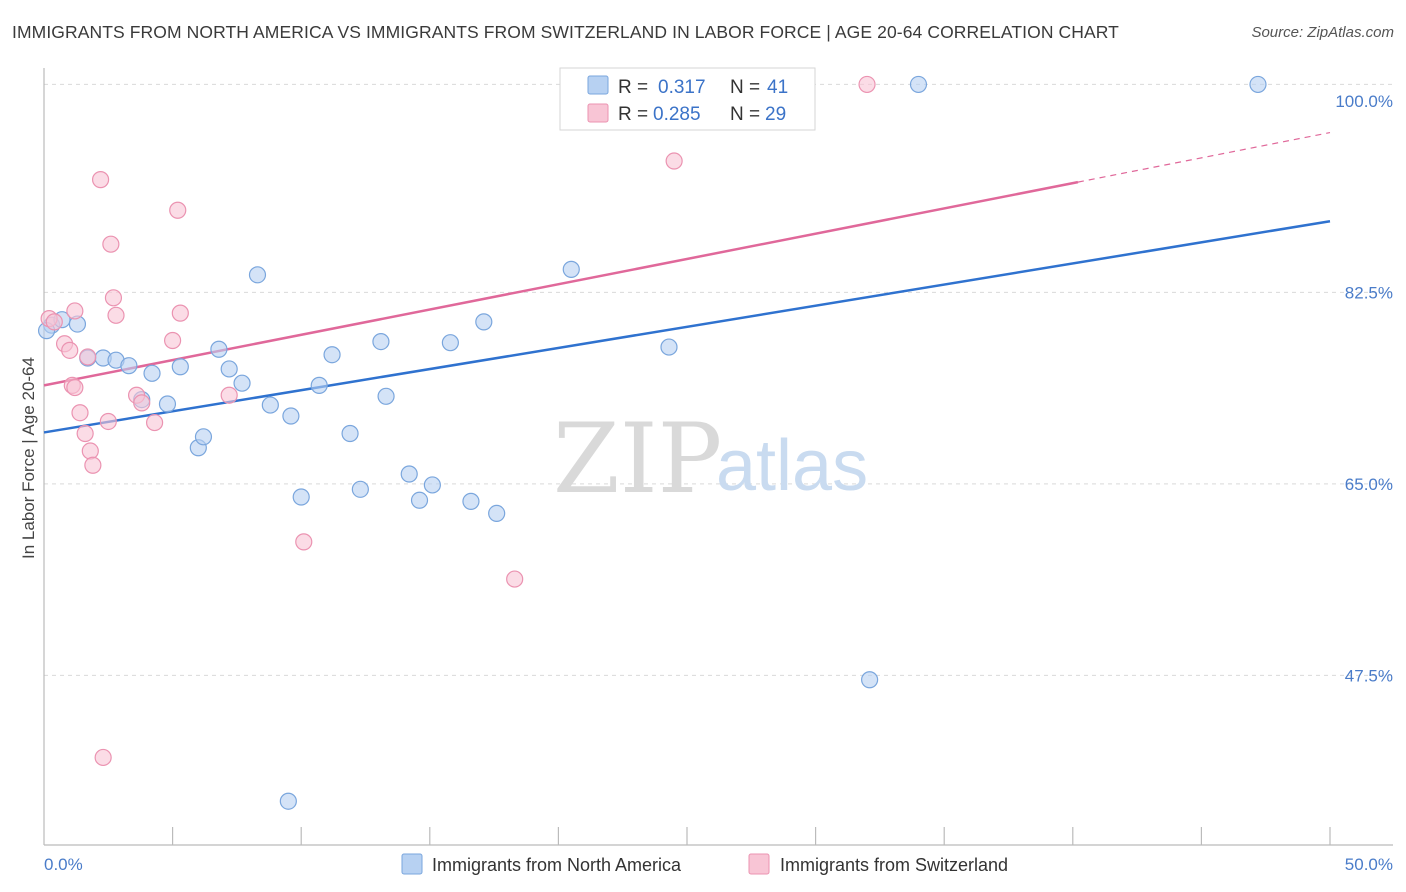 Image resolution: width=1406 pixels, height=892 pixels. What do you see at coordinates (792, 466) in the screenshot?
I see `watermark-atlas: atlas` at bounding box center [792, 466].